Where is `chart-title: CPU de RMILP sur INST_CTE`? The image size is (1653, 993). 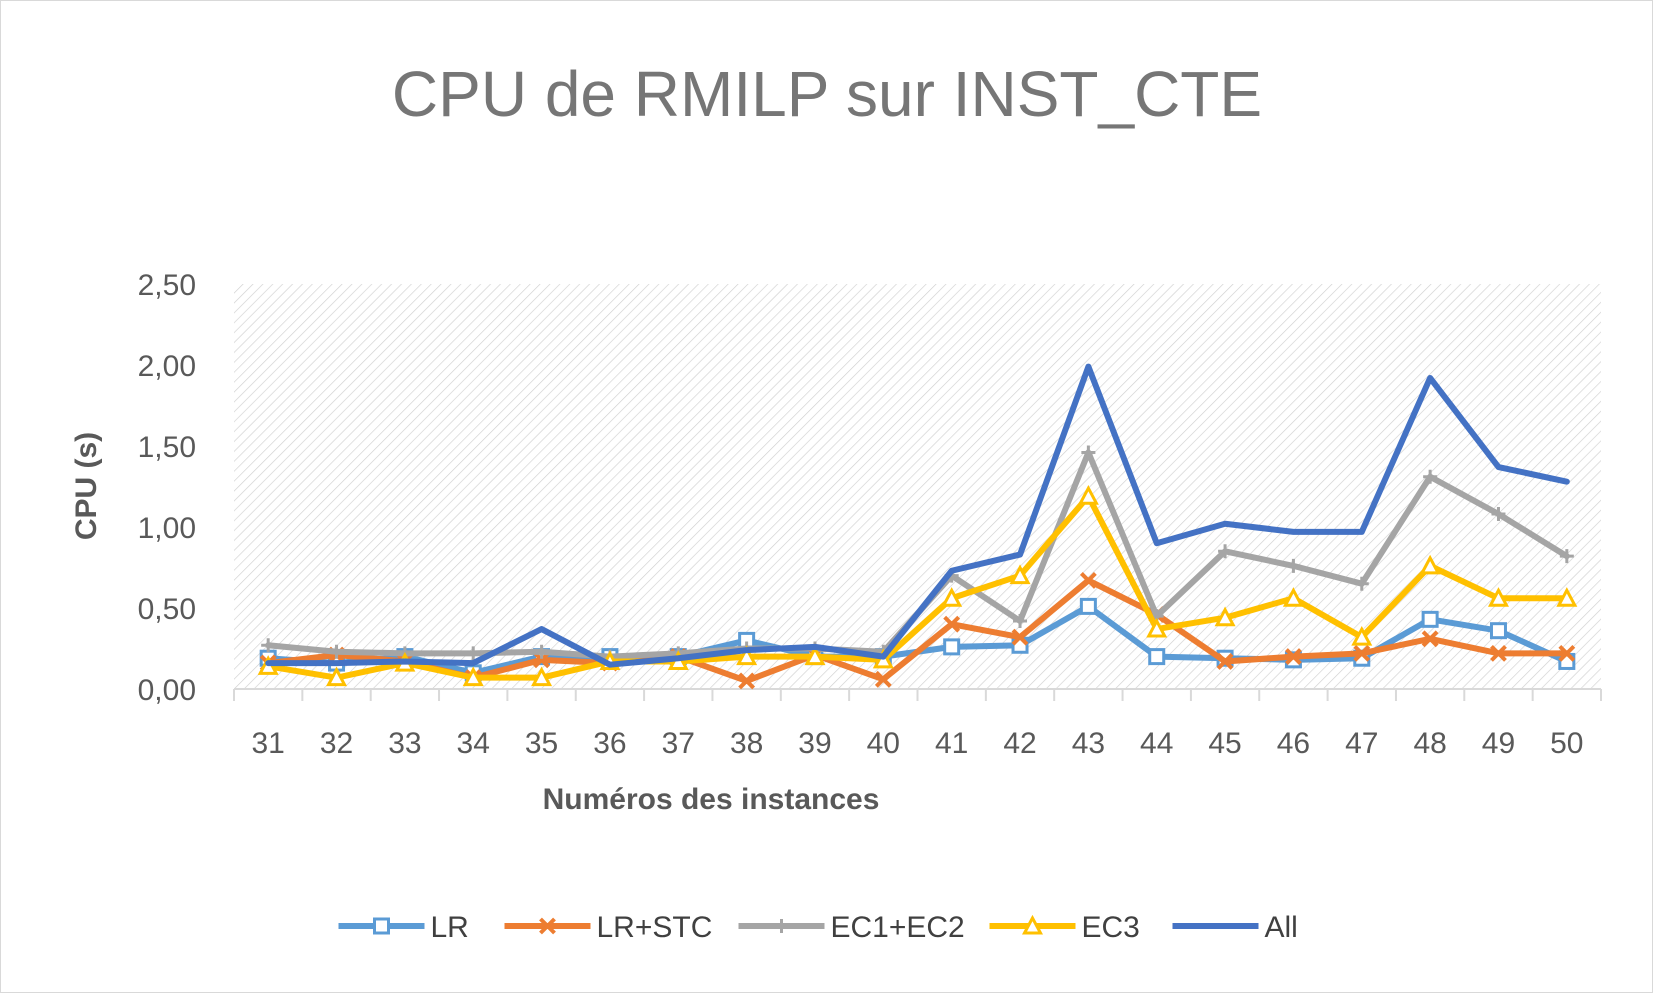
chart-title: CPU de RMILP sur INST_CTE is located at coordinates (827, 94).